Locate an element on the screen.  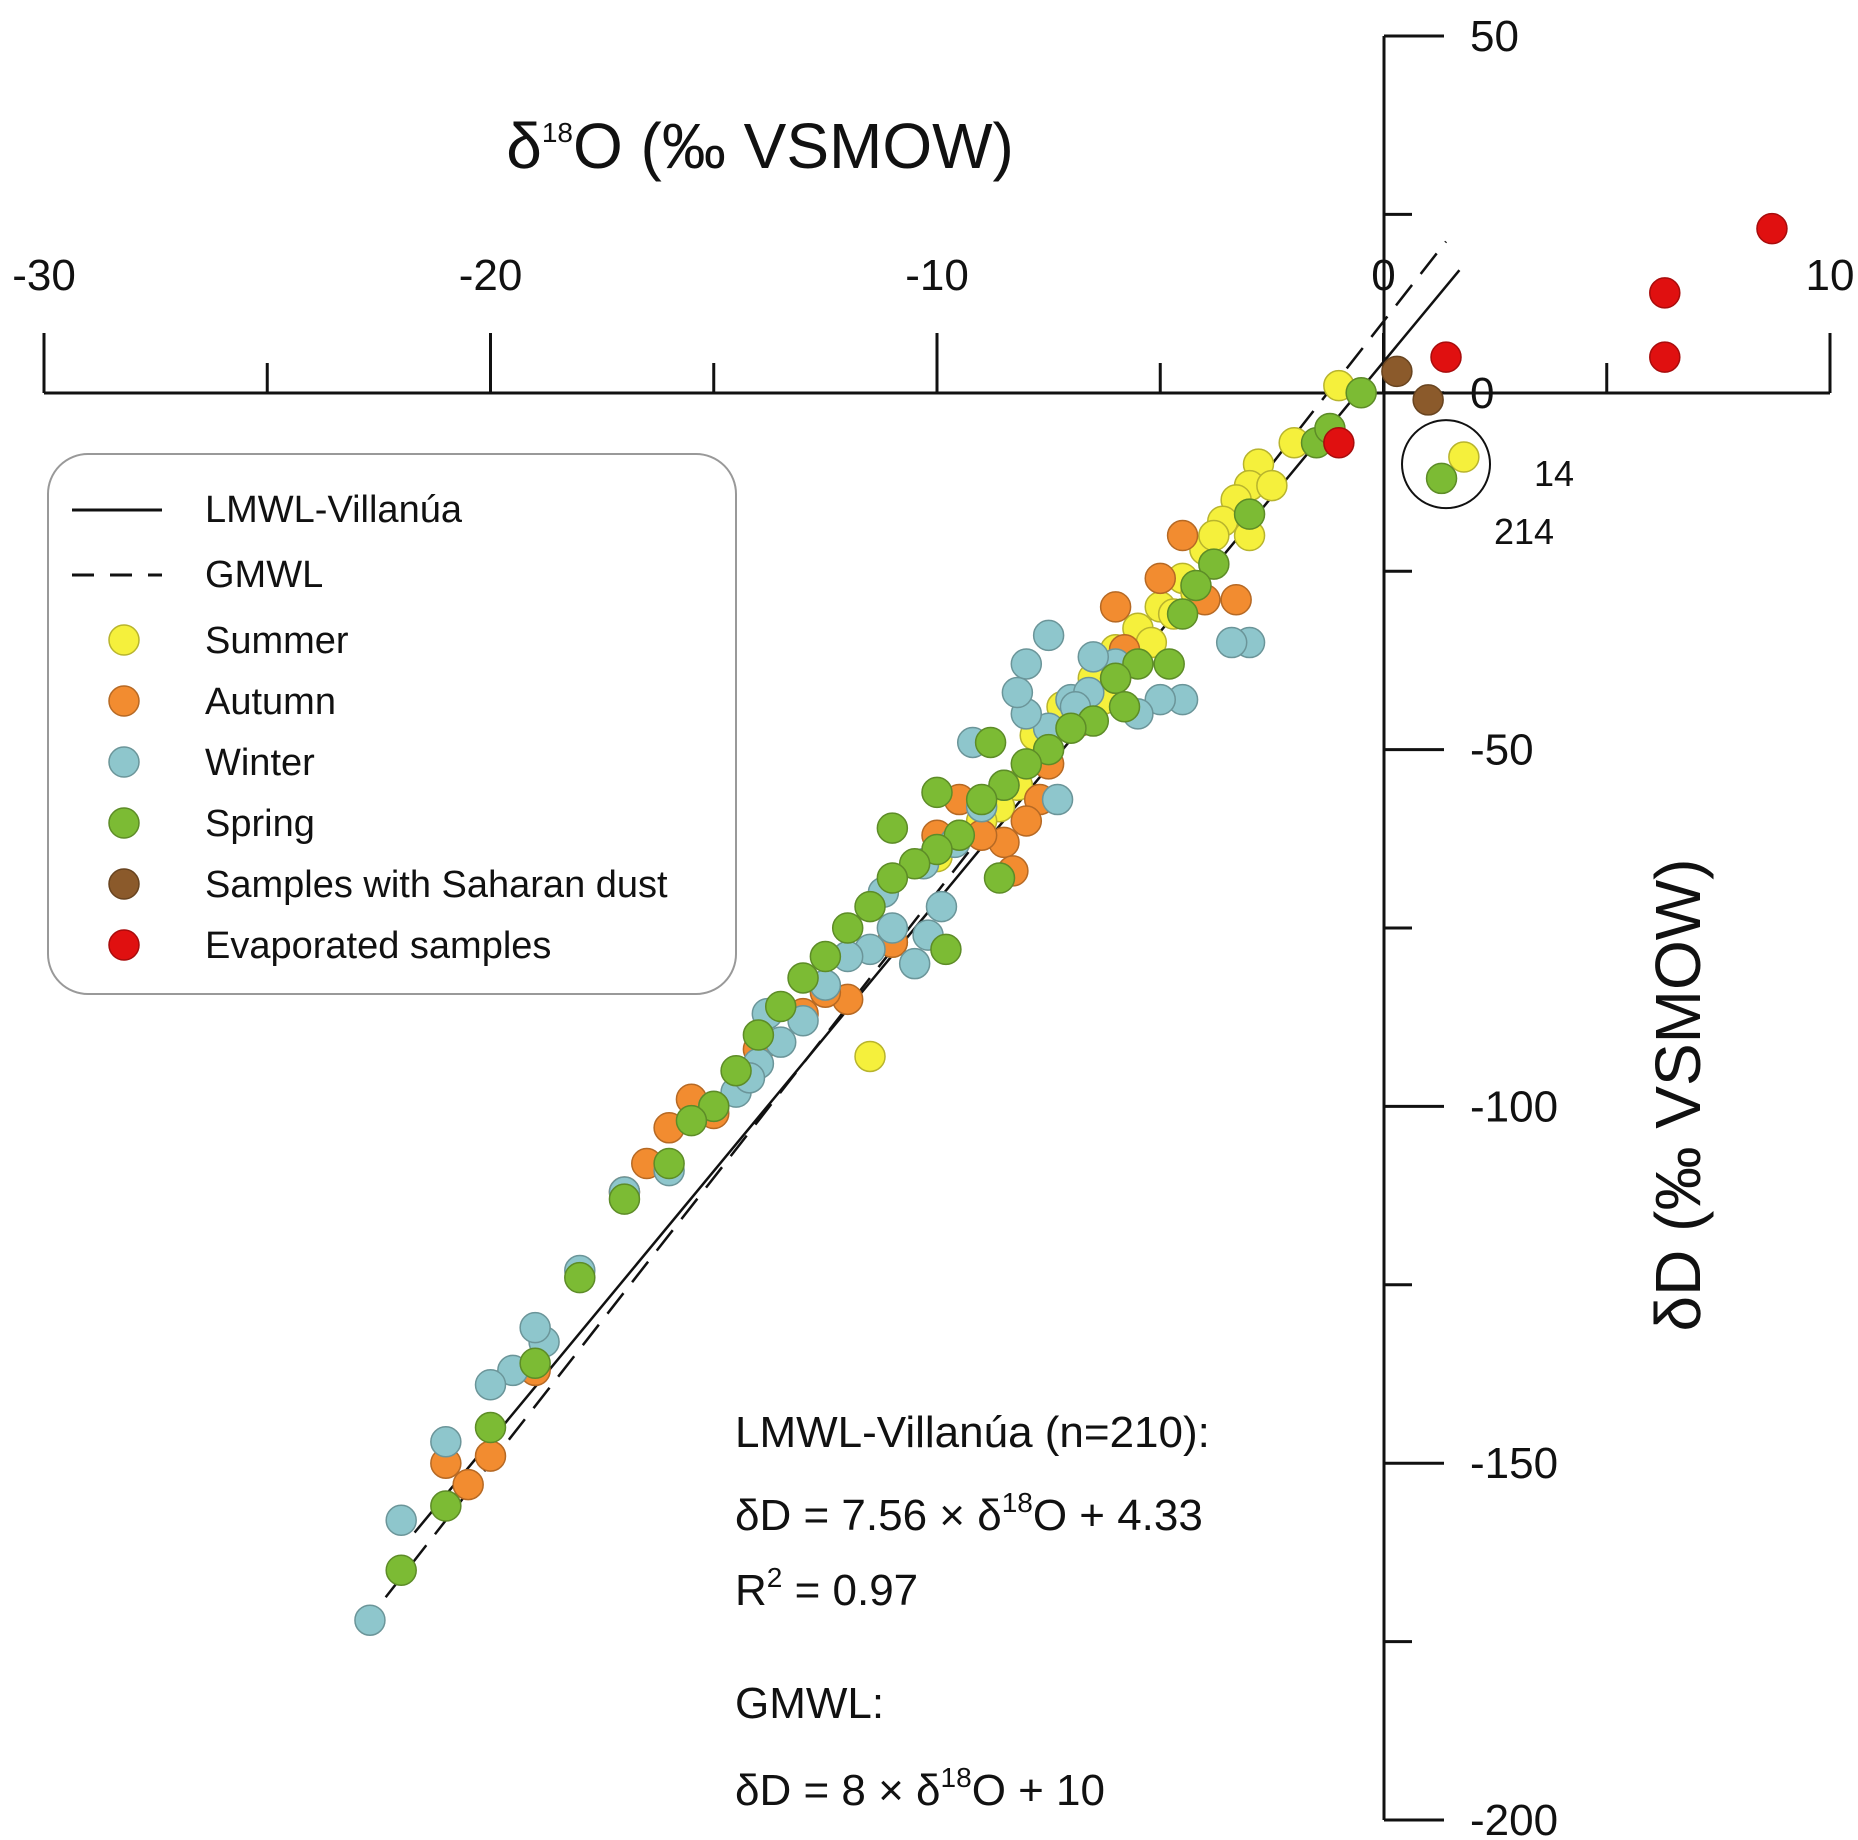
legend-label-winter: Winter is located at coordinates (260, 763).